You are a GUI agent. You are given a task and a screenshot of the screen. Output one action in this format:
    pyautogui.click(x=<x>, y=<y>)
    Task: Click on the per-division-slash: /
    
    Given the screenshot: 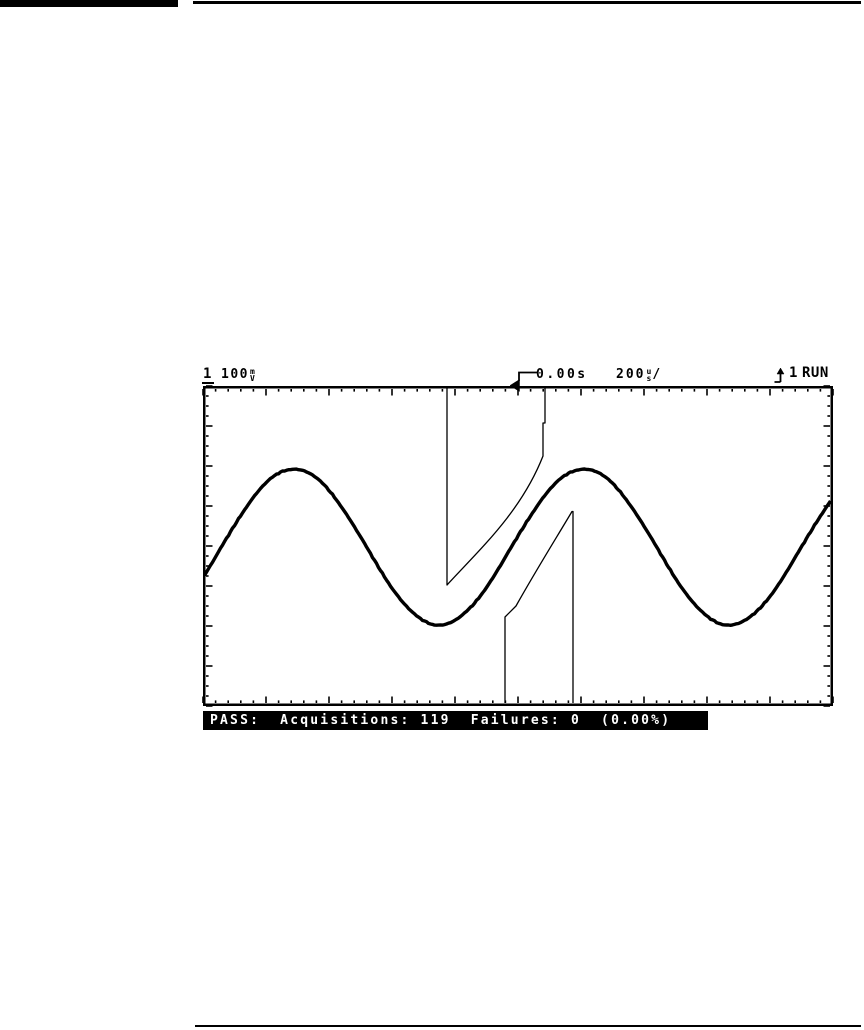 What is the action you would take?
    pyautogui.click(x=656, y=374)
    